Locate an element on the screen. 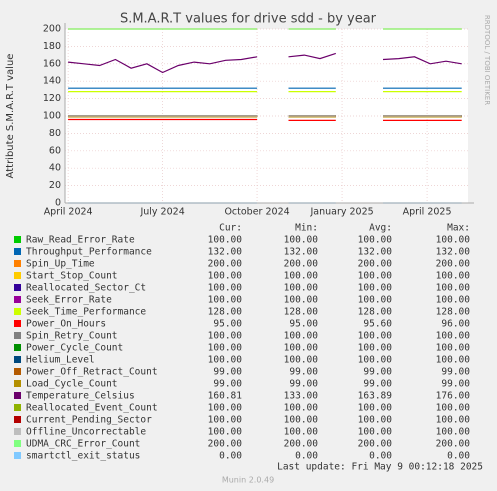  legend-label: Power_On_Hours is located at coordinates (66, 324).